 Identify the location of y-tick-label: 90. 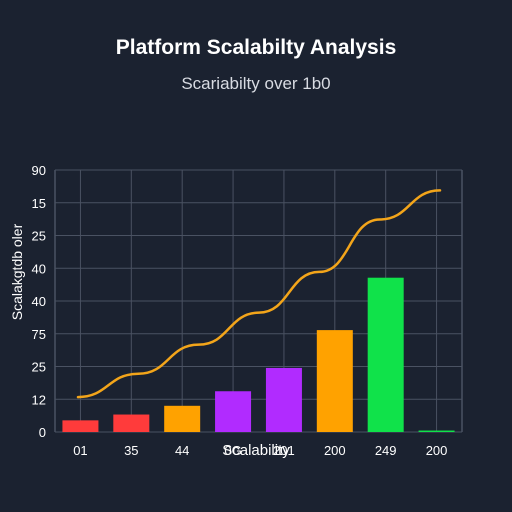
(39, 170).